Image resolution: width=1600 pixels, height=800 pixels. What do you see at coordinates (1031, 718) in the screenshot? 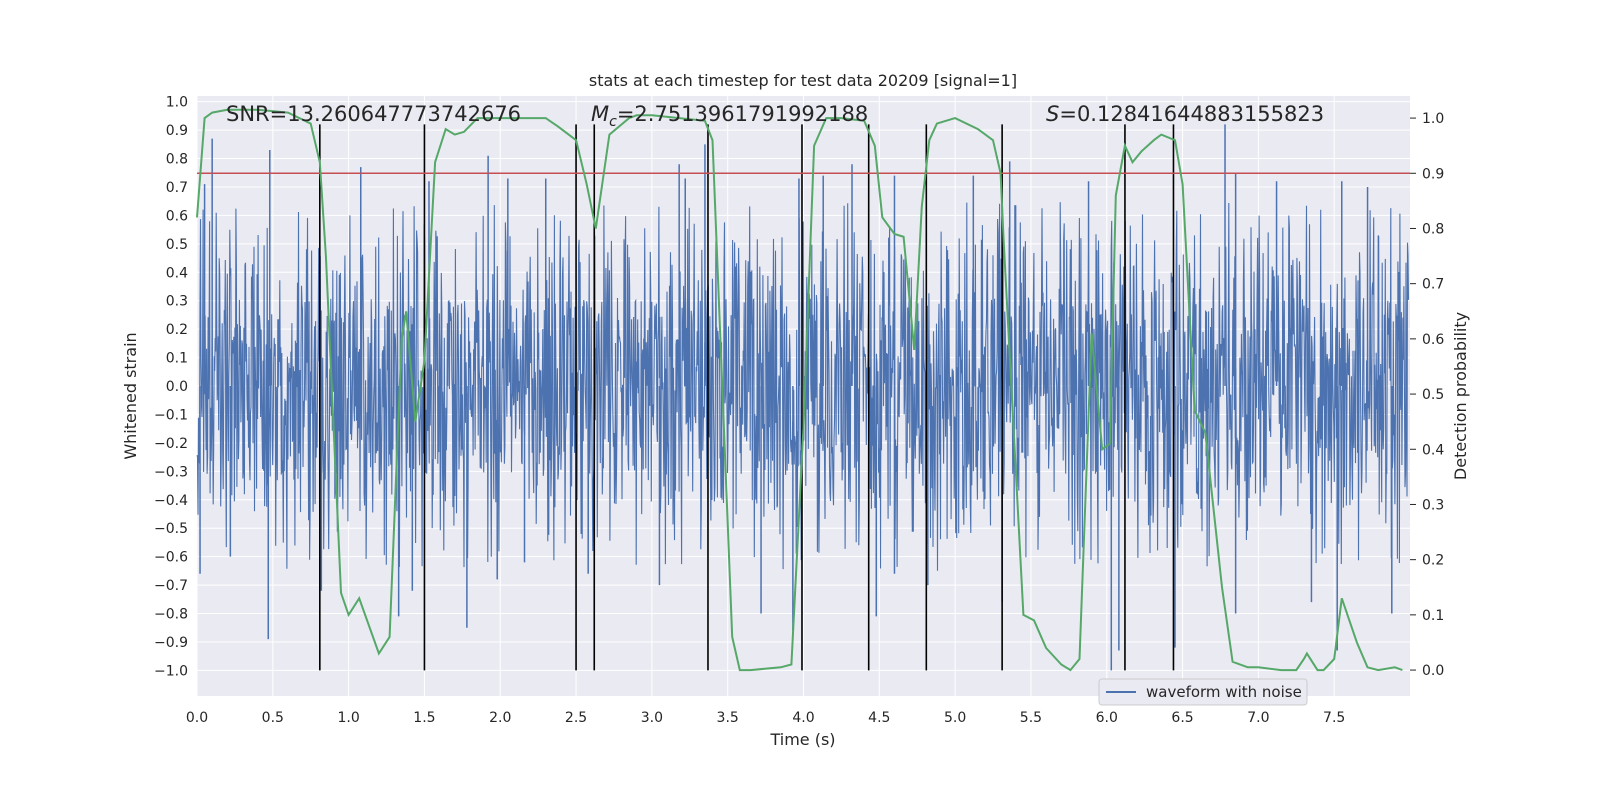
I see `x-tick-label: 5.5` at bounding box center [1031, 718].